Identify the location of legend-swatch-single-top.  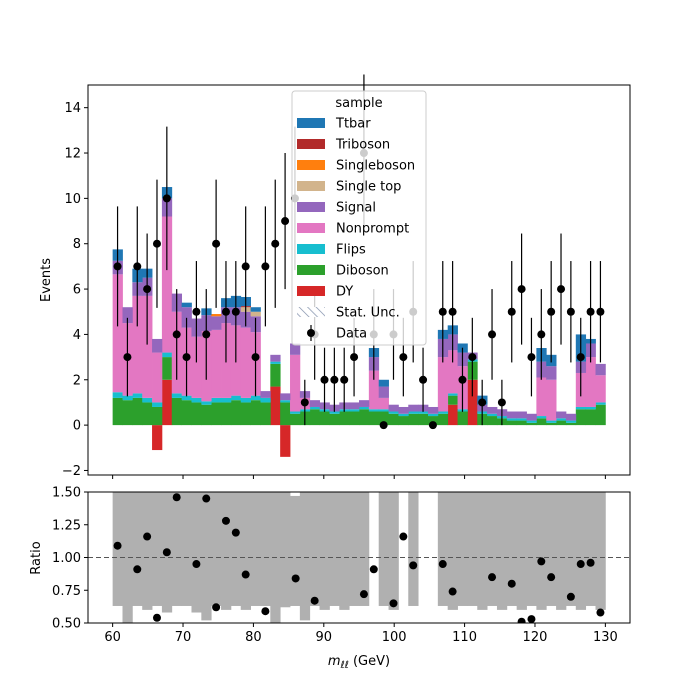
(311, 186).